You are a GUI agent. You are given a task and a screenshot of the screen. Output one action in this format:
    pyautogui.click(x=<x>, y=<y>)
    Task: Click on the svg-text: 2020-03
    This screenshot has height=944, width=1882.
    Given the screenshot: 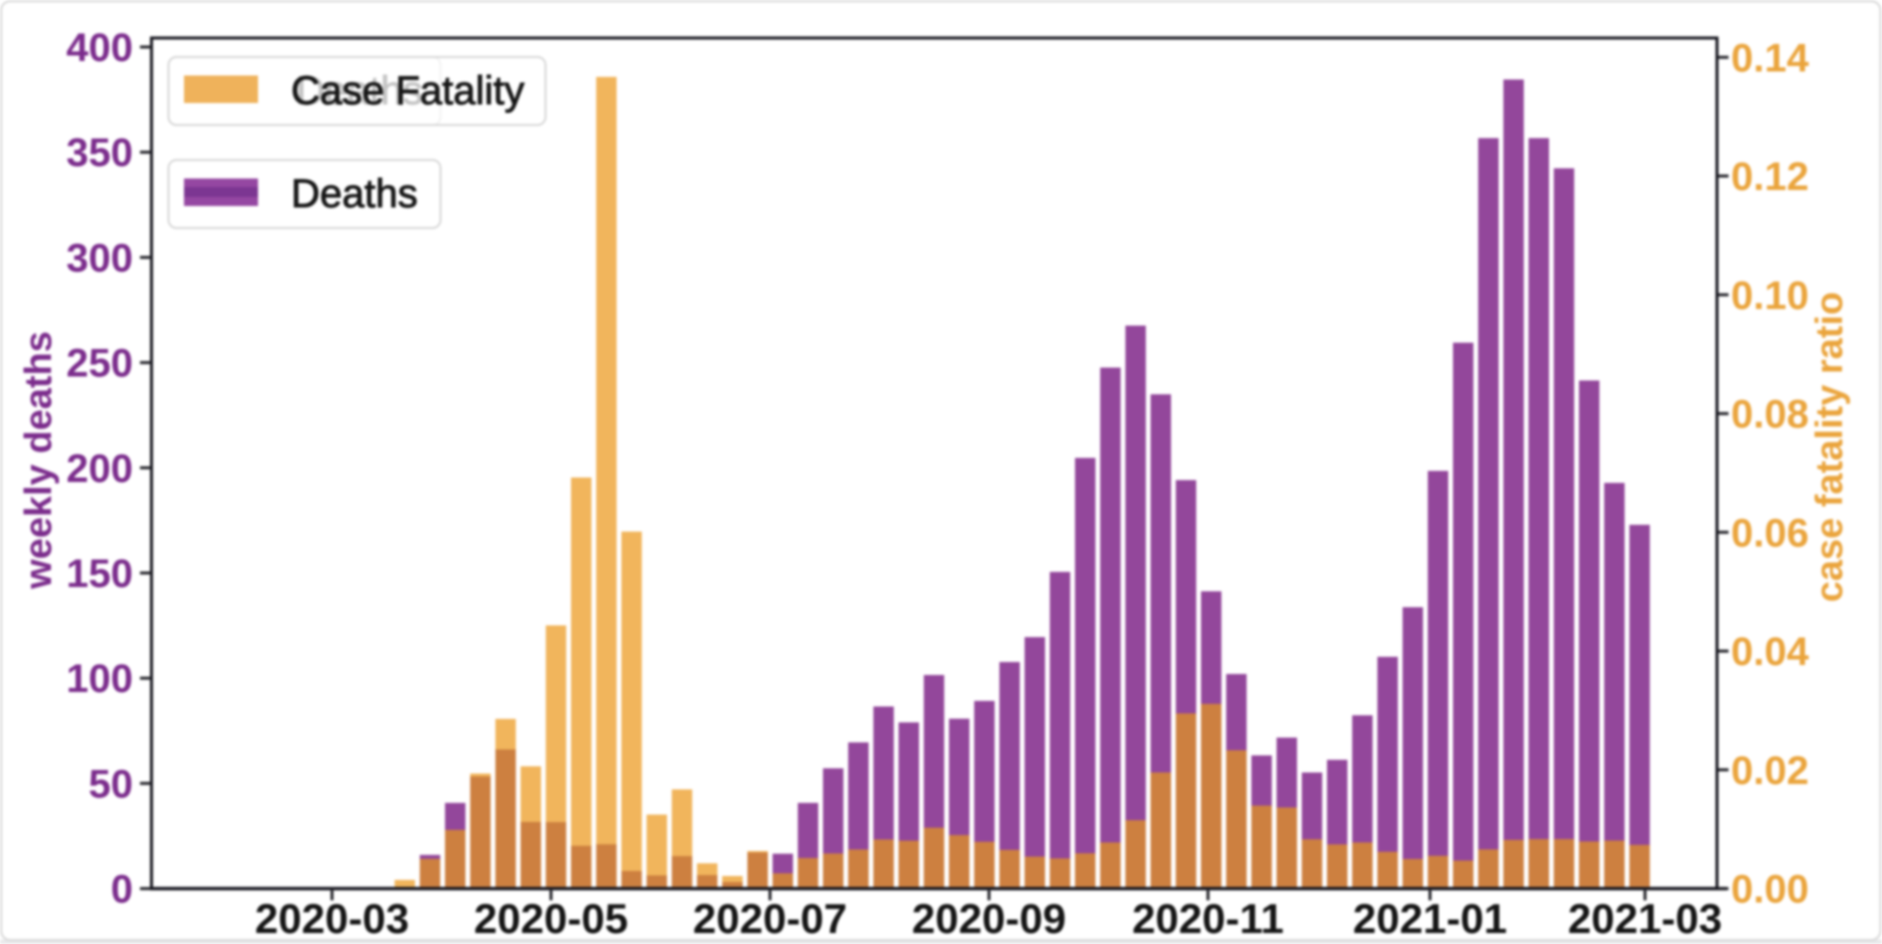 What is the action you would take?
    pyautogui.click(x=332, y=918)
    